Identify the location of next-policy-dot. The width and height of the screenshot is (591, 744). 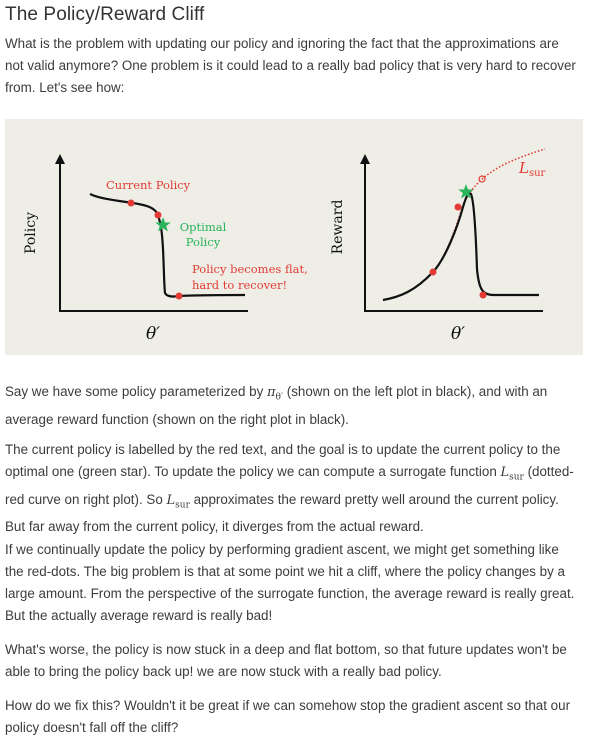
(158, 215).